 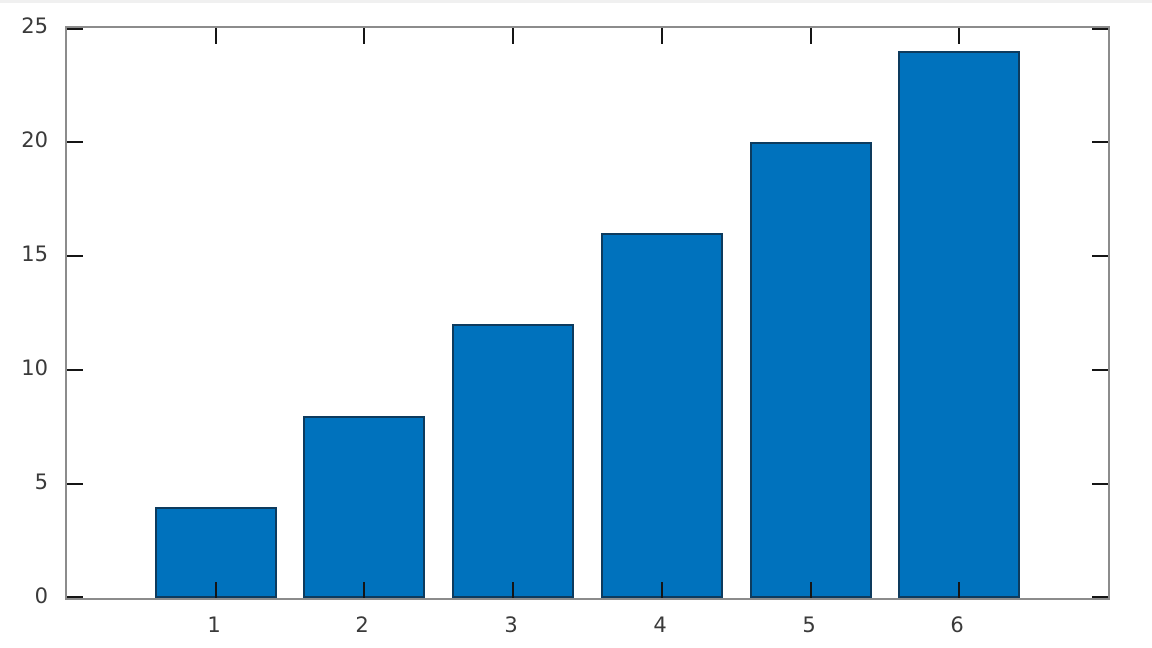 What do you see at coordinates (34, 368) in the screenshot?
I see `y-axis-tick-label: 10` at bounding box center [34, 368].